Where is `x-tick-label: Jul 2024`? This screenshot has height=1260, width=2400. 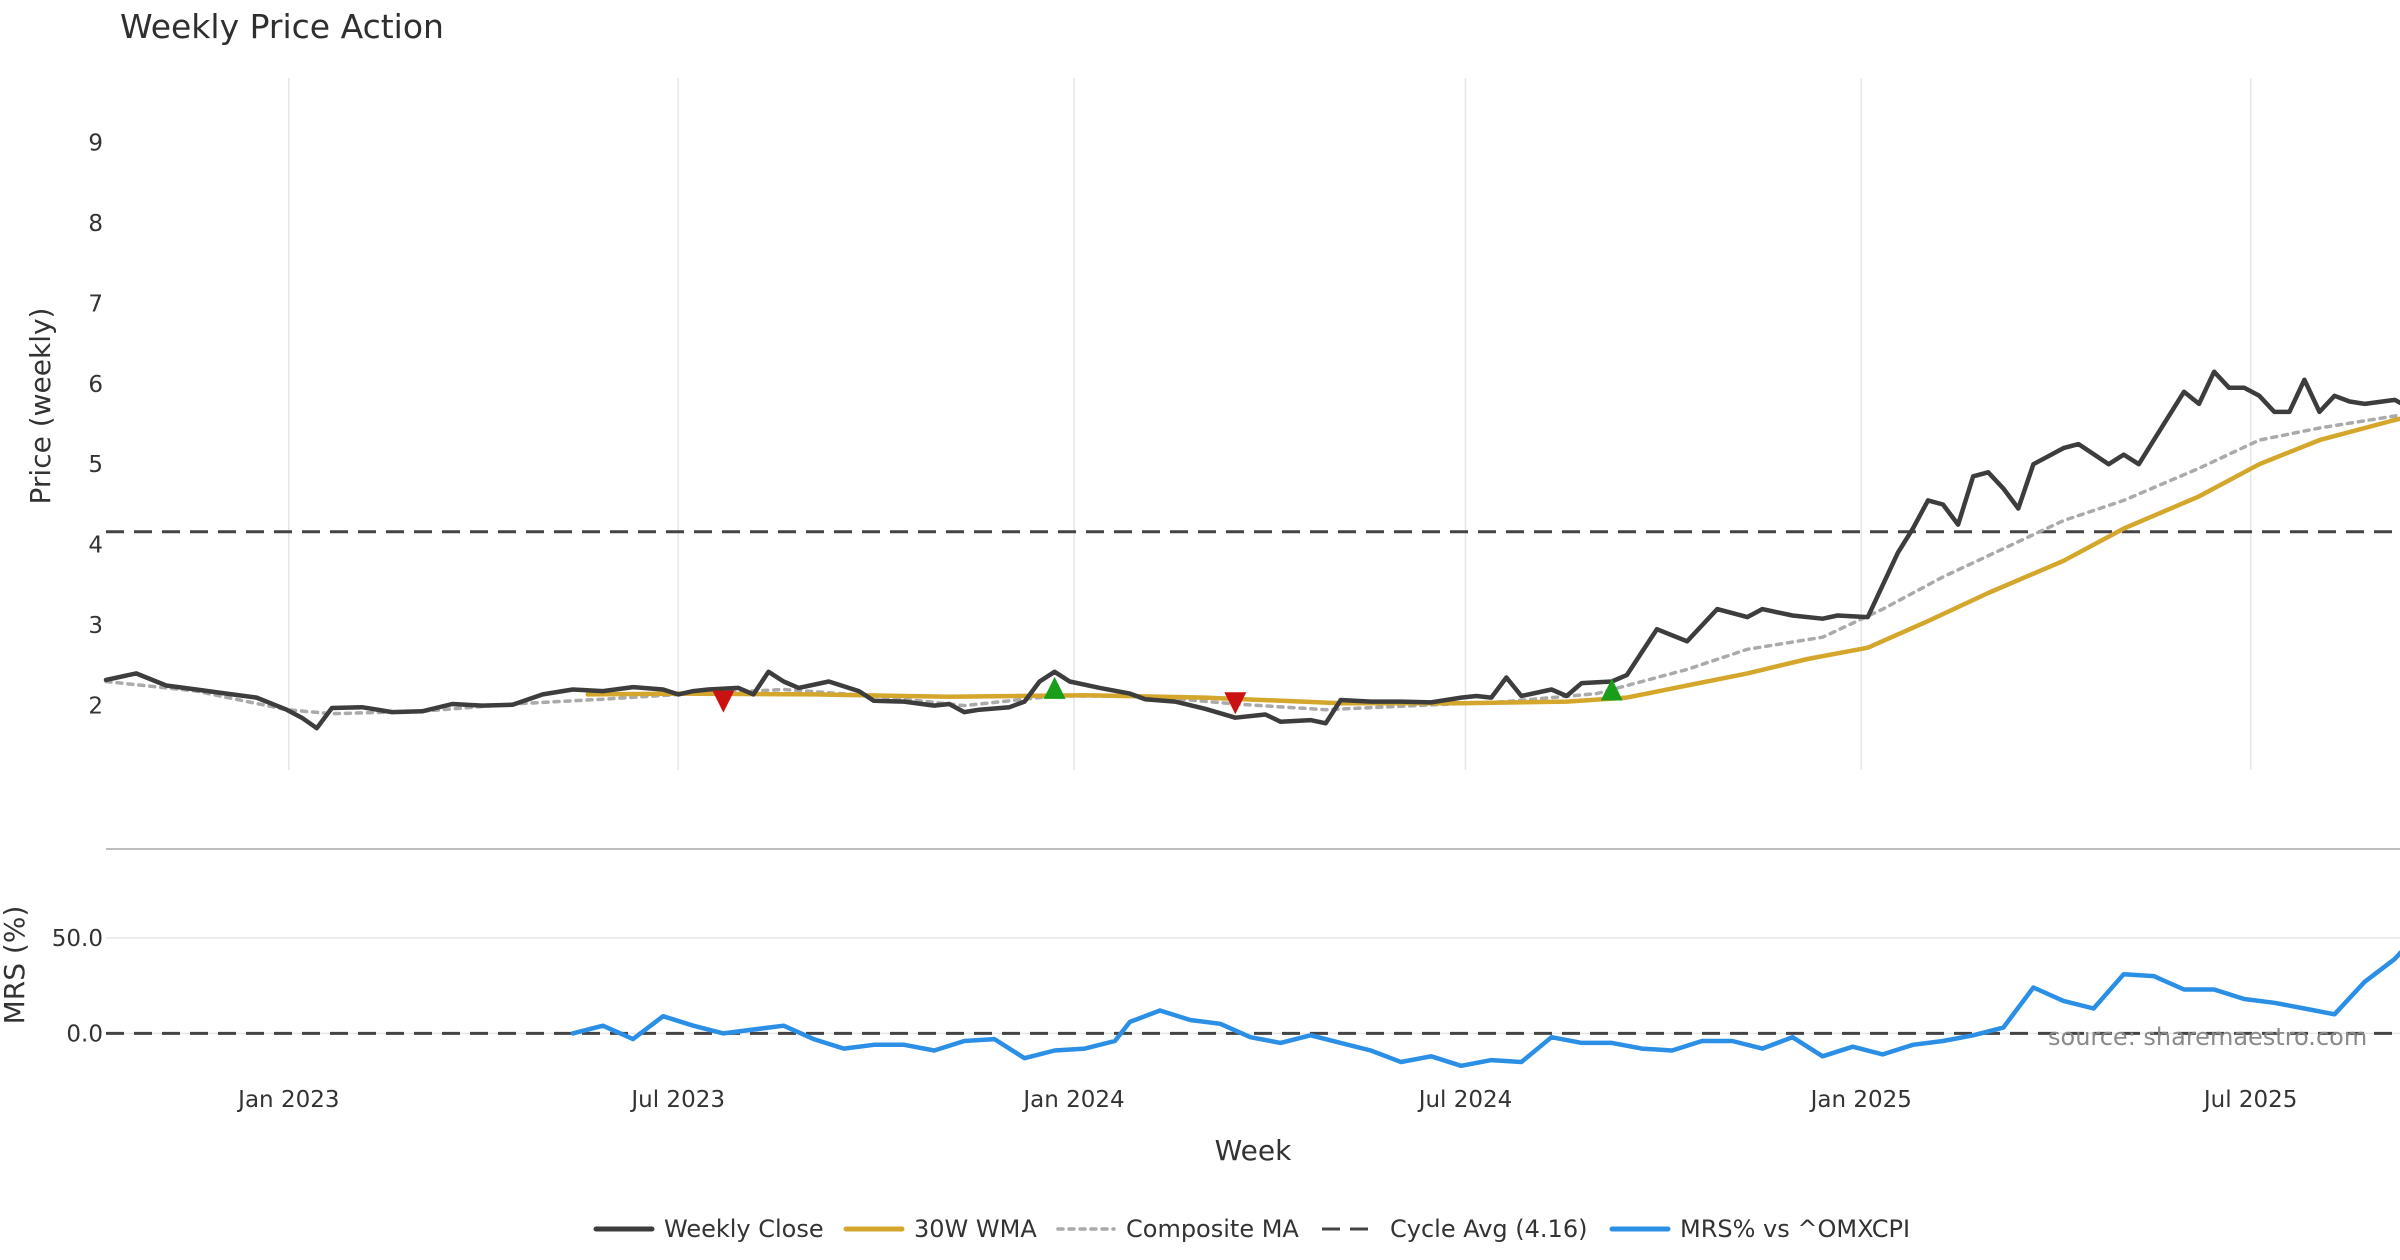 x-tick-label: Jul 2024 is located at coordinates (1465, 1100).